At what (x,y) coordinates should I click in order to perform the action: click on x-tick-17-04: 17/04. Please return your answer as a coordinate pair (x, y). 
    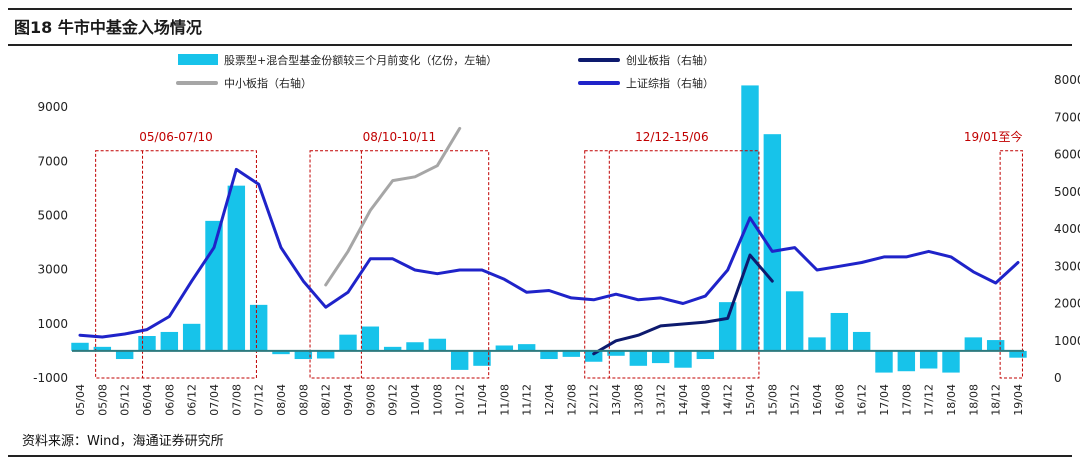
    Looking at the image, I should click on (884, 400).